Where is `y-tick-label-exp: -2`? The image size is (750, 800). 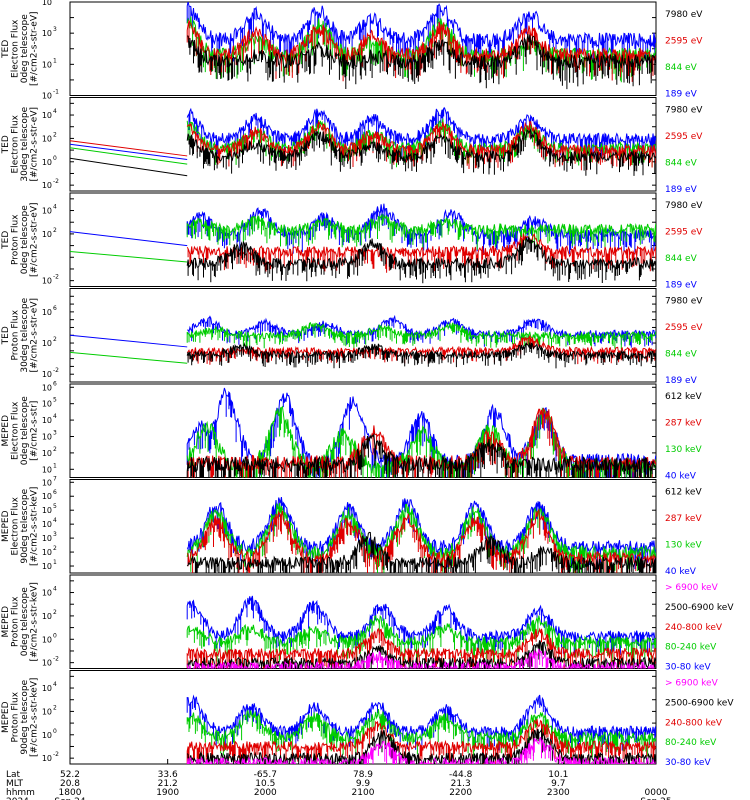
y-tick-label-exp: -2 is located at coordinates (56, 370).